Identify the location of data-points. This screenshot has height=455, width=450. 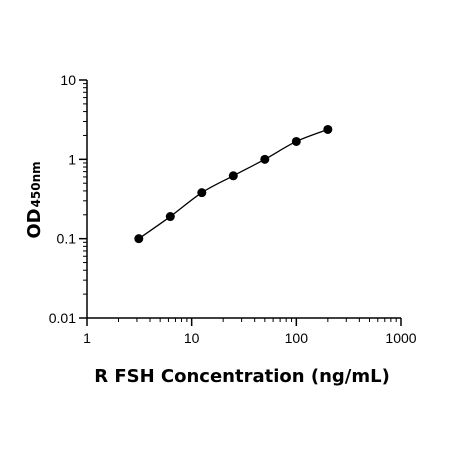
(233, 184).